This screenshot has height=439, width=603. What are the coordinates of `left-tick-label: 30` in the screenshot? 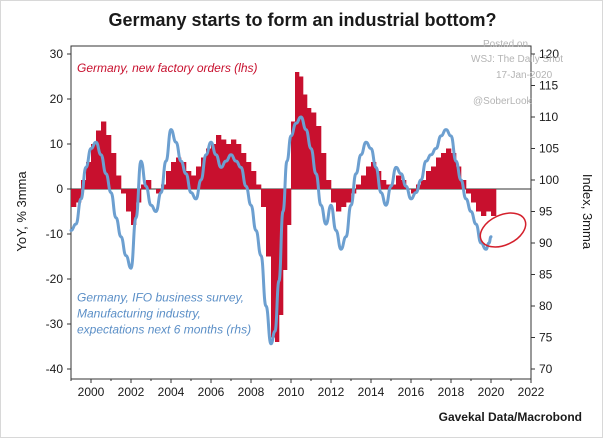 It's located at (57, 54).